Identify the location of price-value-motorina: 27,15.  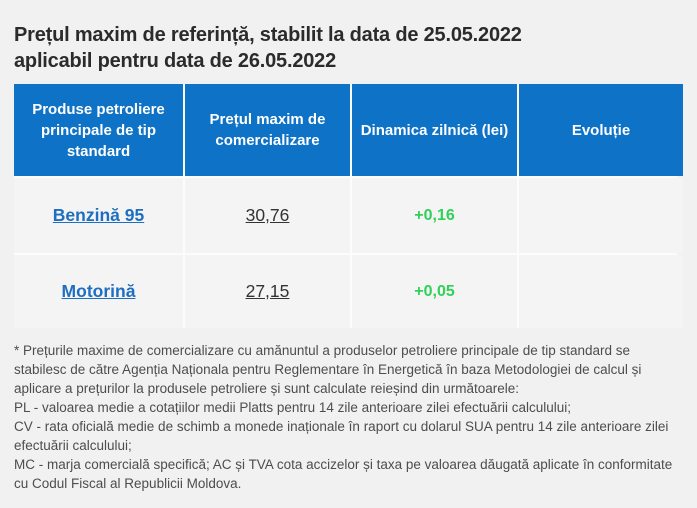
(267, 291).